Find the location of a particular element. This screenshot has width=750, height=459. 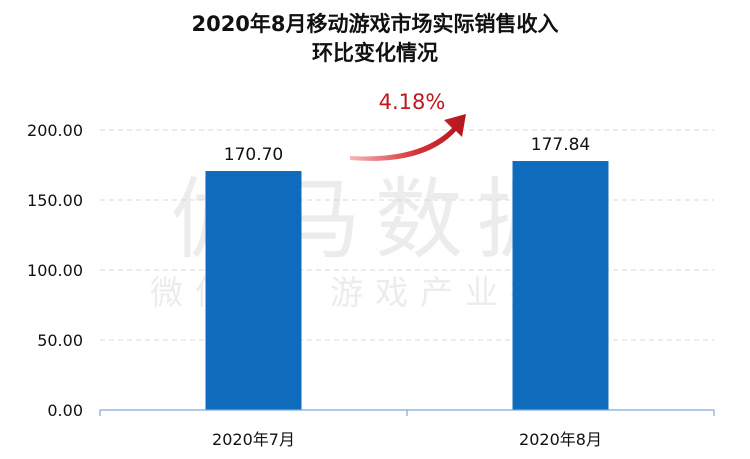

growth-arrow-icon is located at coordinates (408, 137).